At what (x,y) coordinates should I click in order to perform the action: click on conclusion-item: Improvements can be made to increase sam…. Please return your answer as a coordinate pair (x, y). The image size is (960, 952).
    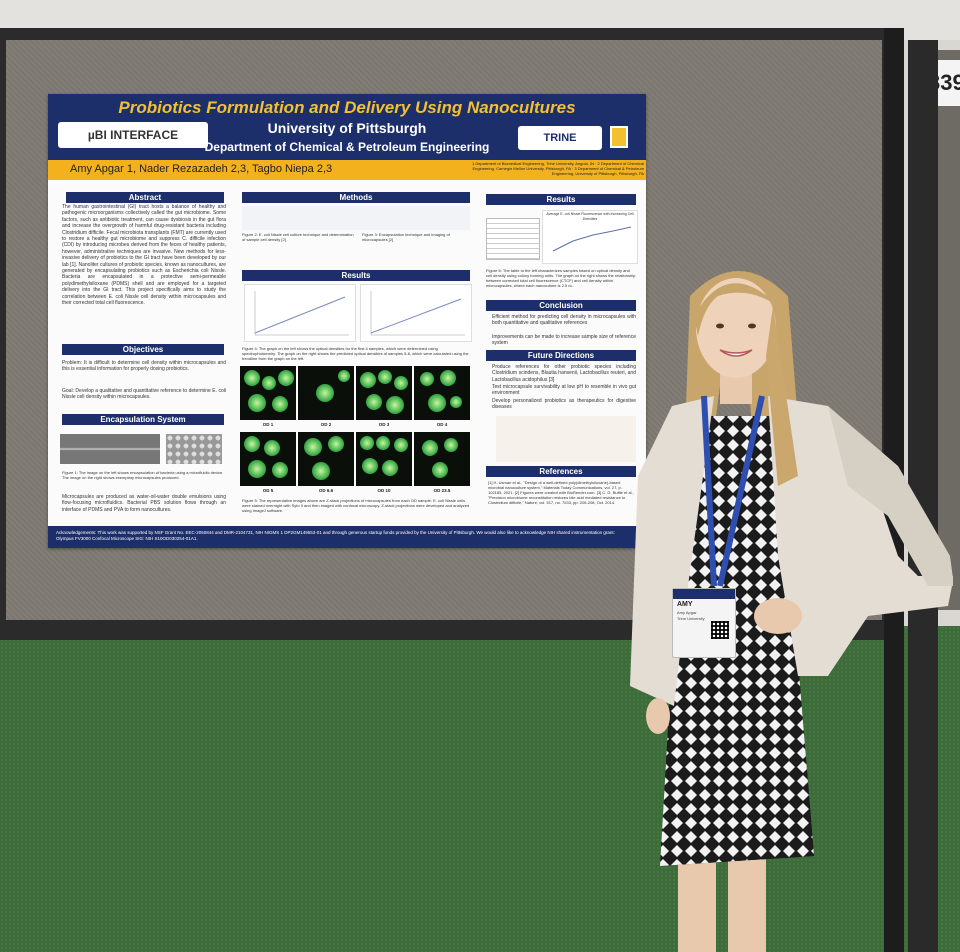
    Looking at the image, I should click on (564, 340).